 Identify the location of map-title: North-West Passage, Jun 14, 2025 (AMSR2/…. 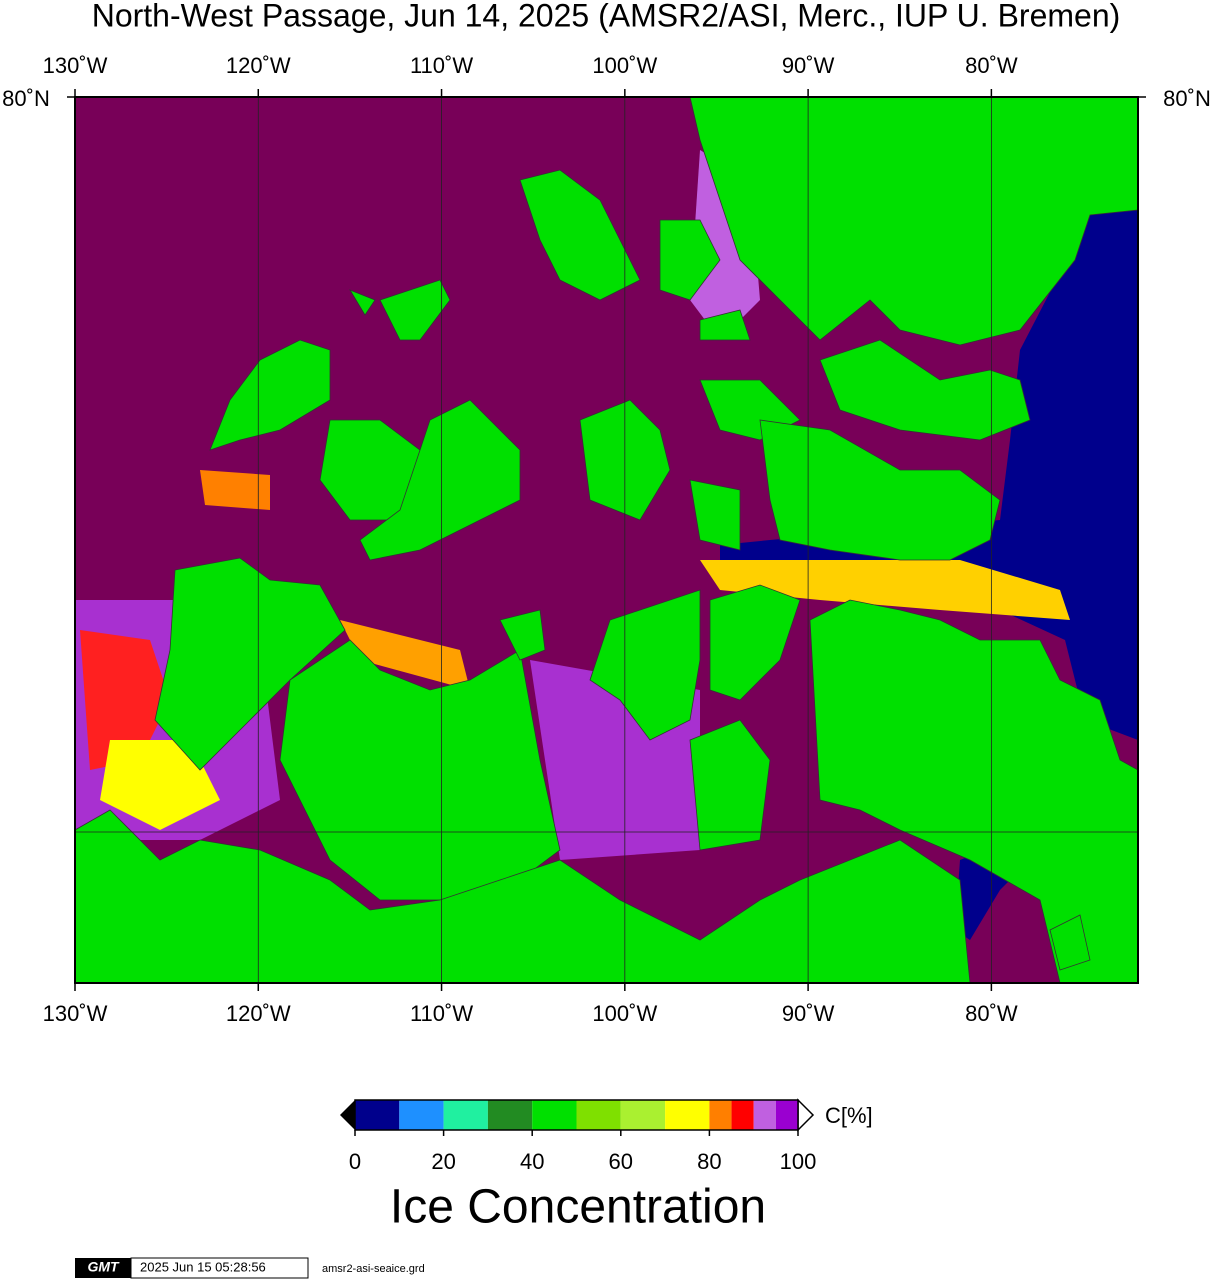
(606, 16).